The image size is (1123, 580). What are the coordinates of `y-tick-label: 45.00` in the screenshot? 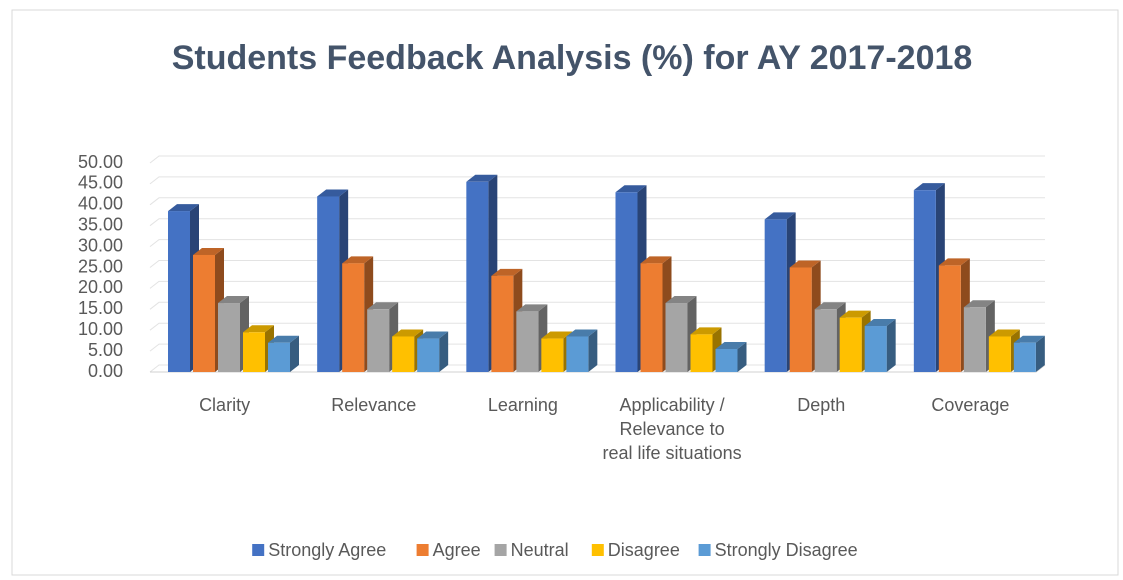 It's located at (100, 183).